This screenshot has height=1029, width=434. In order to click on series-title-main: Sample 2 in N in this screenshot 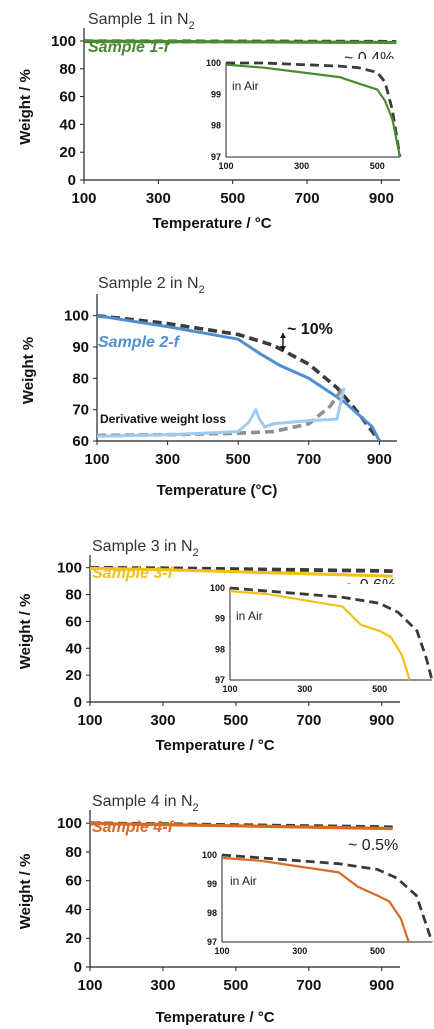, I will do `click(148, 283)`.